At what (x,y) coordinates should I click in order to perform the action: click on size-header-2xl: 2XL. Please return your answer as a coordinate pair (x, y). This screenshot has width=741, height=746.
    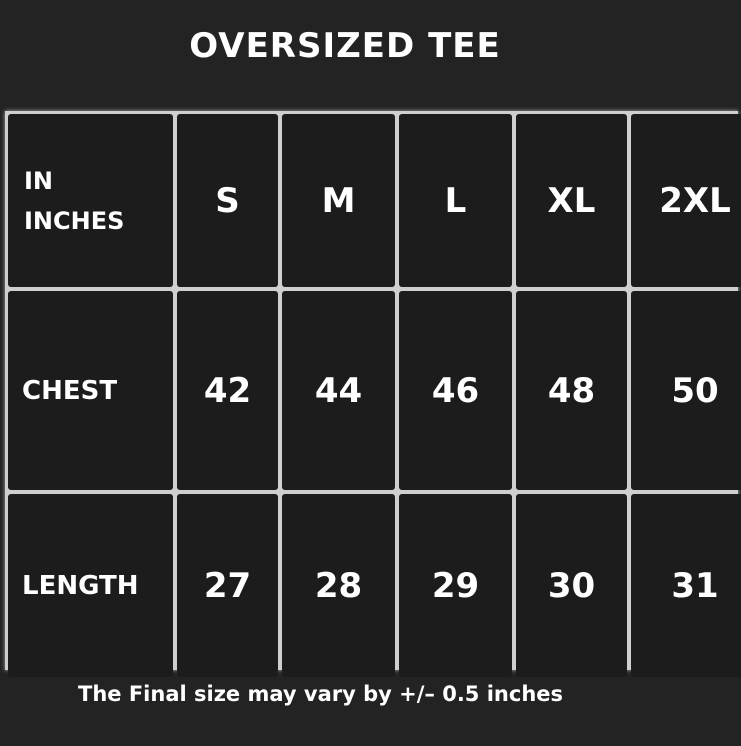
    Looking at the image, I should click on (686, 200).